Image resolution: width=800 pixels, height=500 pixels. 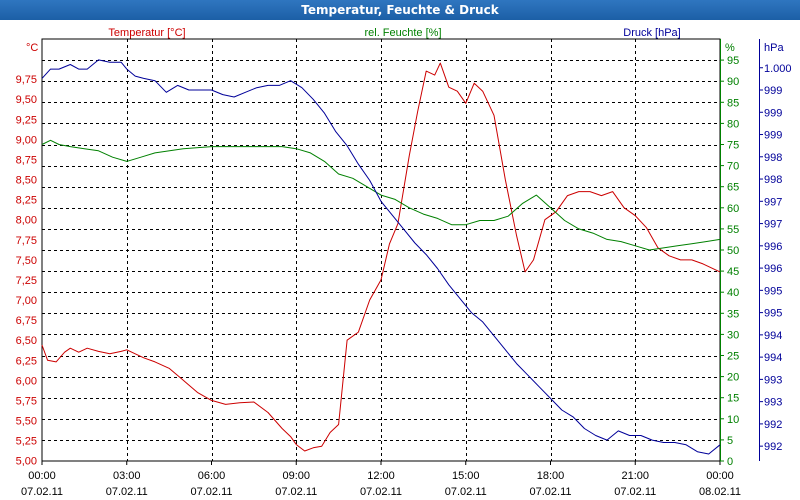 What do you see at coordinates (26, 120) in the screenshot?
I see `temperature-tick-label: 9,25` at bounding box center [26, 120].